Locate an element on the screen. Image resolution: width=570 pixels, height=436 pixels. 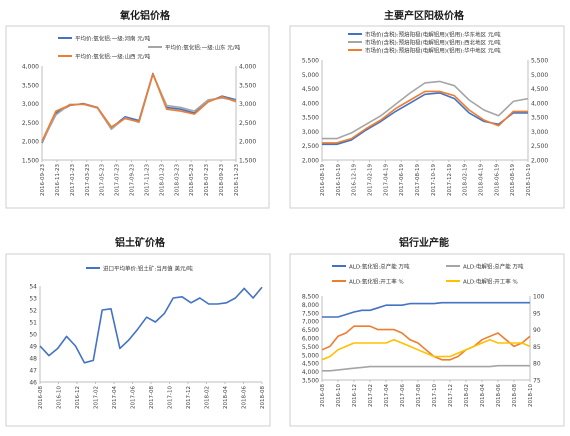
y-tick-label: 51 is located at coordinates (33, 323).